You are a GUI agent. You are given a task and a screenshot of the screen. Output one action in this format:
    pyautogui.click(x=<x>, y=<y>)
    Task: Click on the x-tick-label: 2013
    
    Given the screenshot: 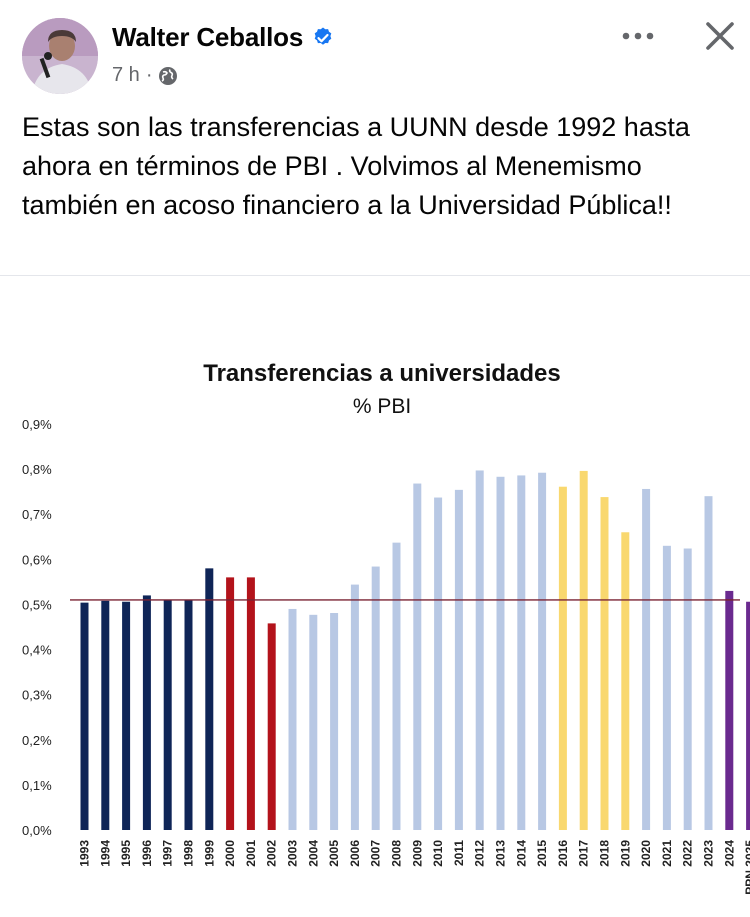 What is the action you would take?
    pyautogui.click(x=501, y=853)
    